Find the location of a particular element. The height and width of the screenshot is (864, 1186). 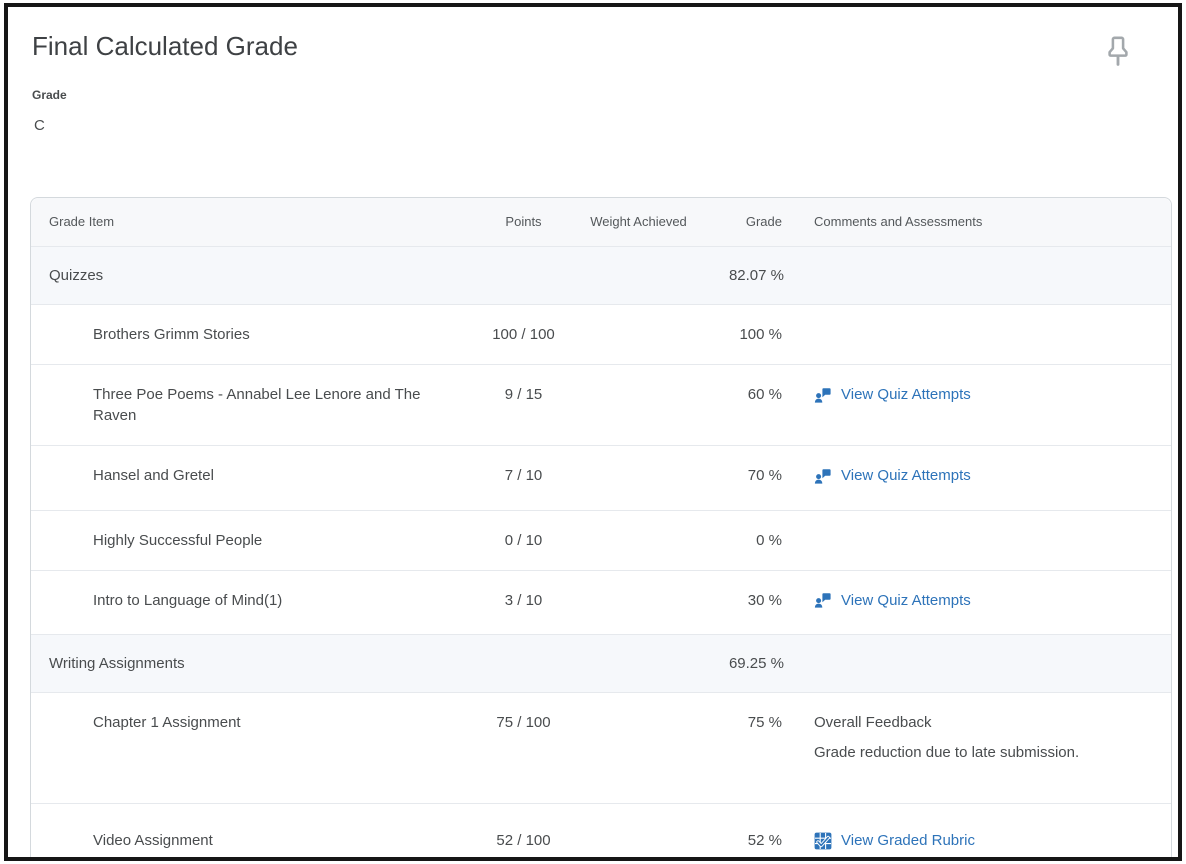

grade-item-grade: 52 % is located at coordinates (747, 830).